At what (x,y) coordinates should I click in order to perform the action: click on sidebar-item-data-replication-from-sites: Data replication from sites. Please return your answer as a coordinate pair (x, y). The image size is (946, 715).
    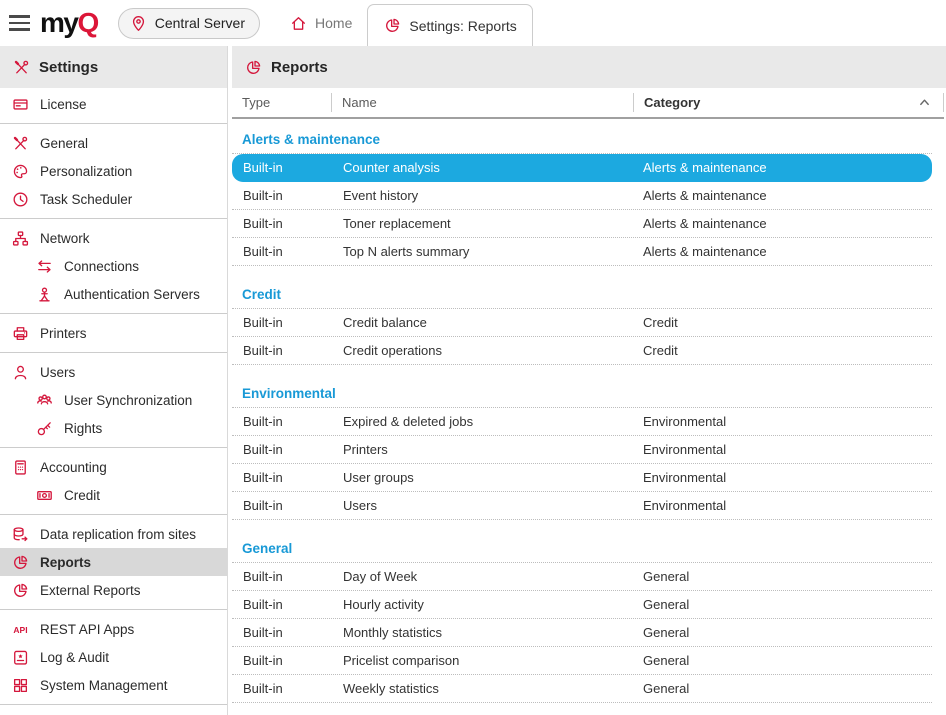
    Looking at the image, I should click on (113, 534).